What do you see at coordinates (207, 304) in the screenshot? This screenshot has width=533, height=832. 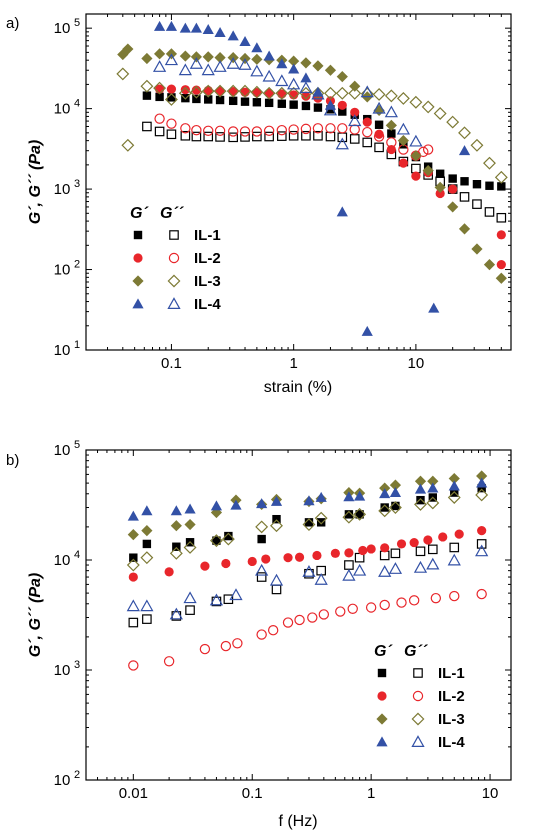 I see `legend-label: IL-4` at bounding box center [207, 304].